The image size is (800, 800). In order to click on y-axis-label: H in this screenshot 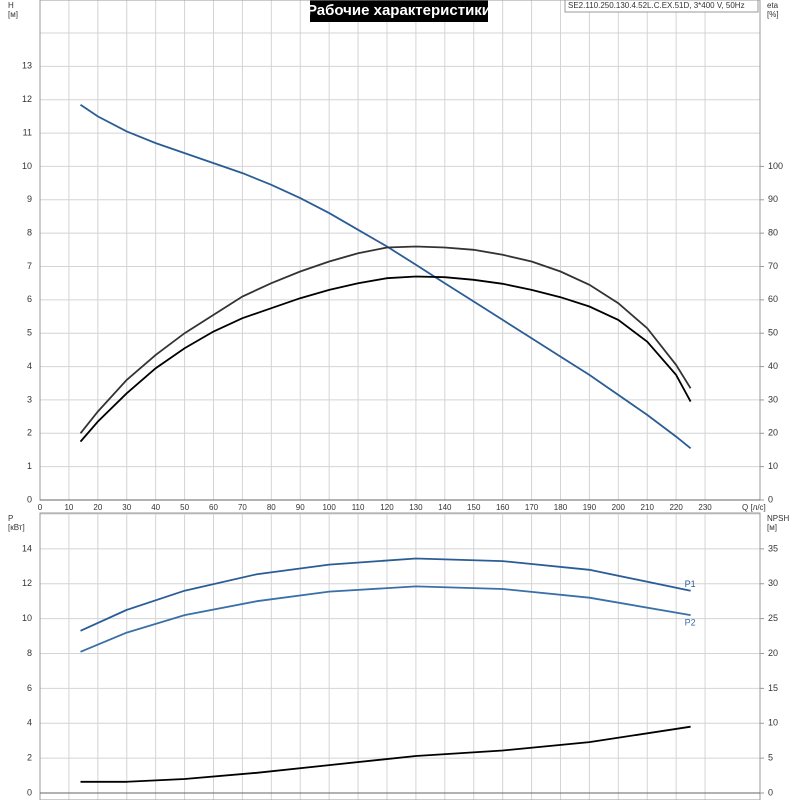, I will do `click(11, 5)`.